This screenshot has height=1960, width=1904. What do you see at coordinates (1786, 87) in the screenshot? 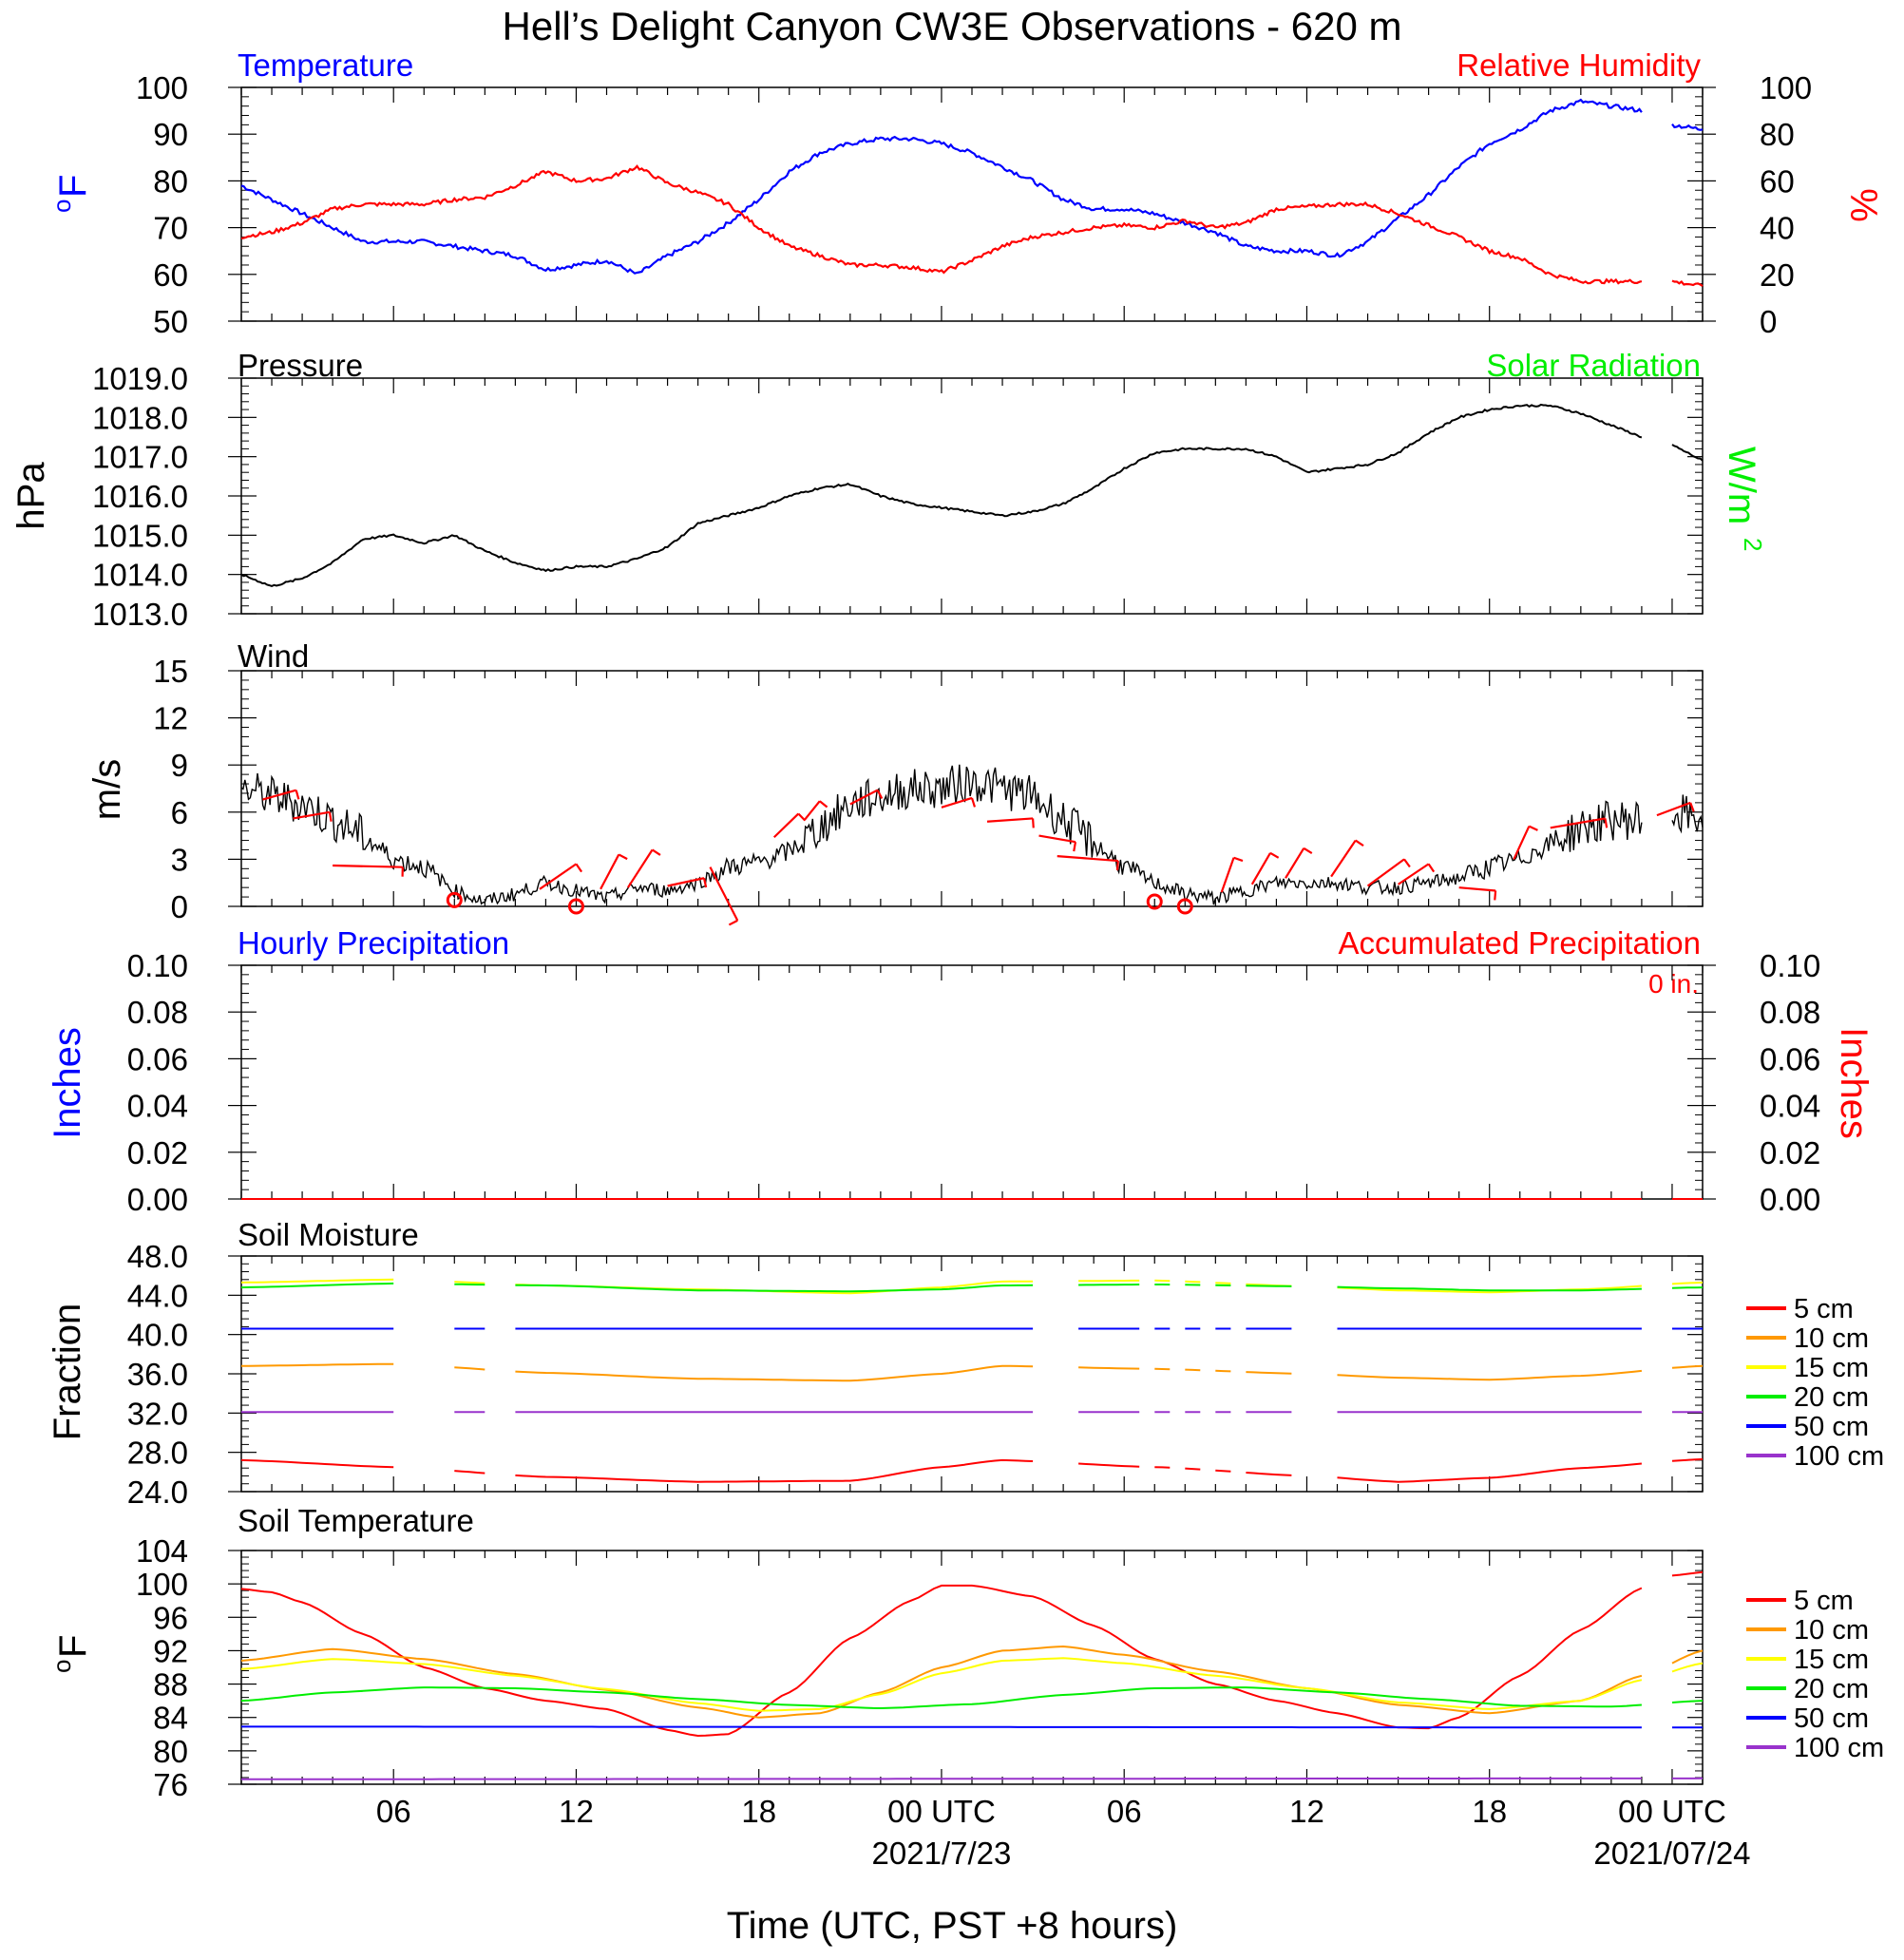
I see `right-tick-label: 100` at bounding box center [1786, 87].